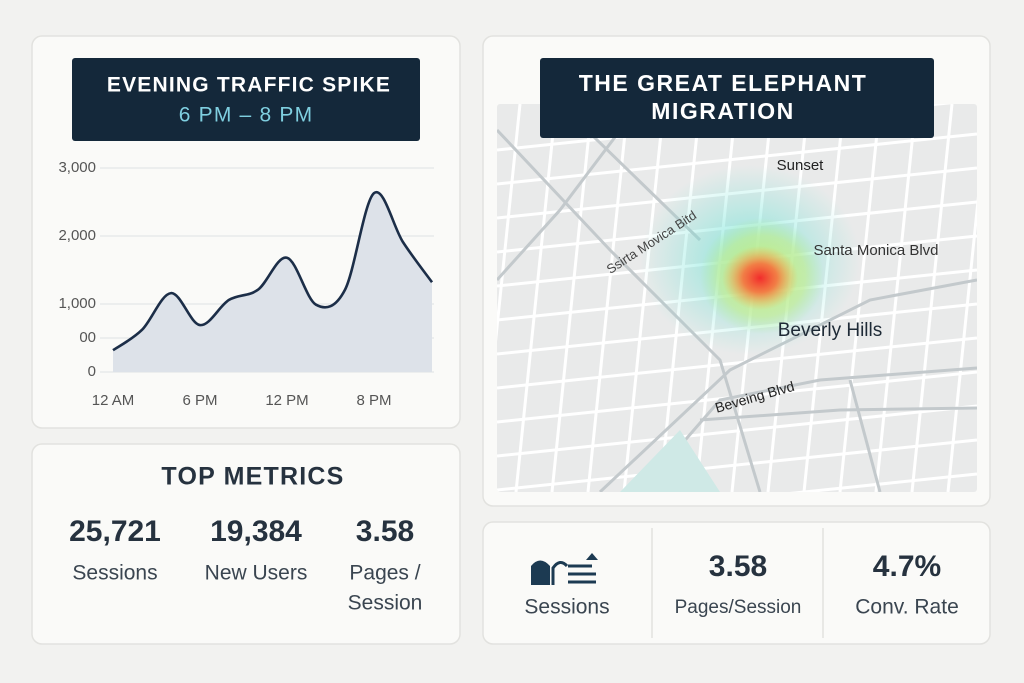 The height and width of the screenshot is (683, 1024). Describe the element at coordinates (115, 531) in the screenshot. I see `metric-value: 25,721` at that location.